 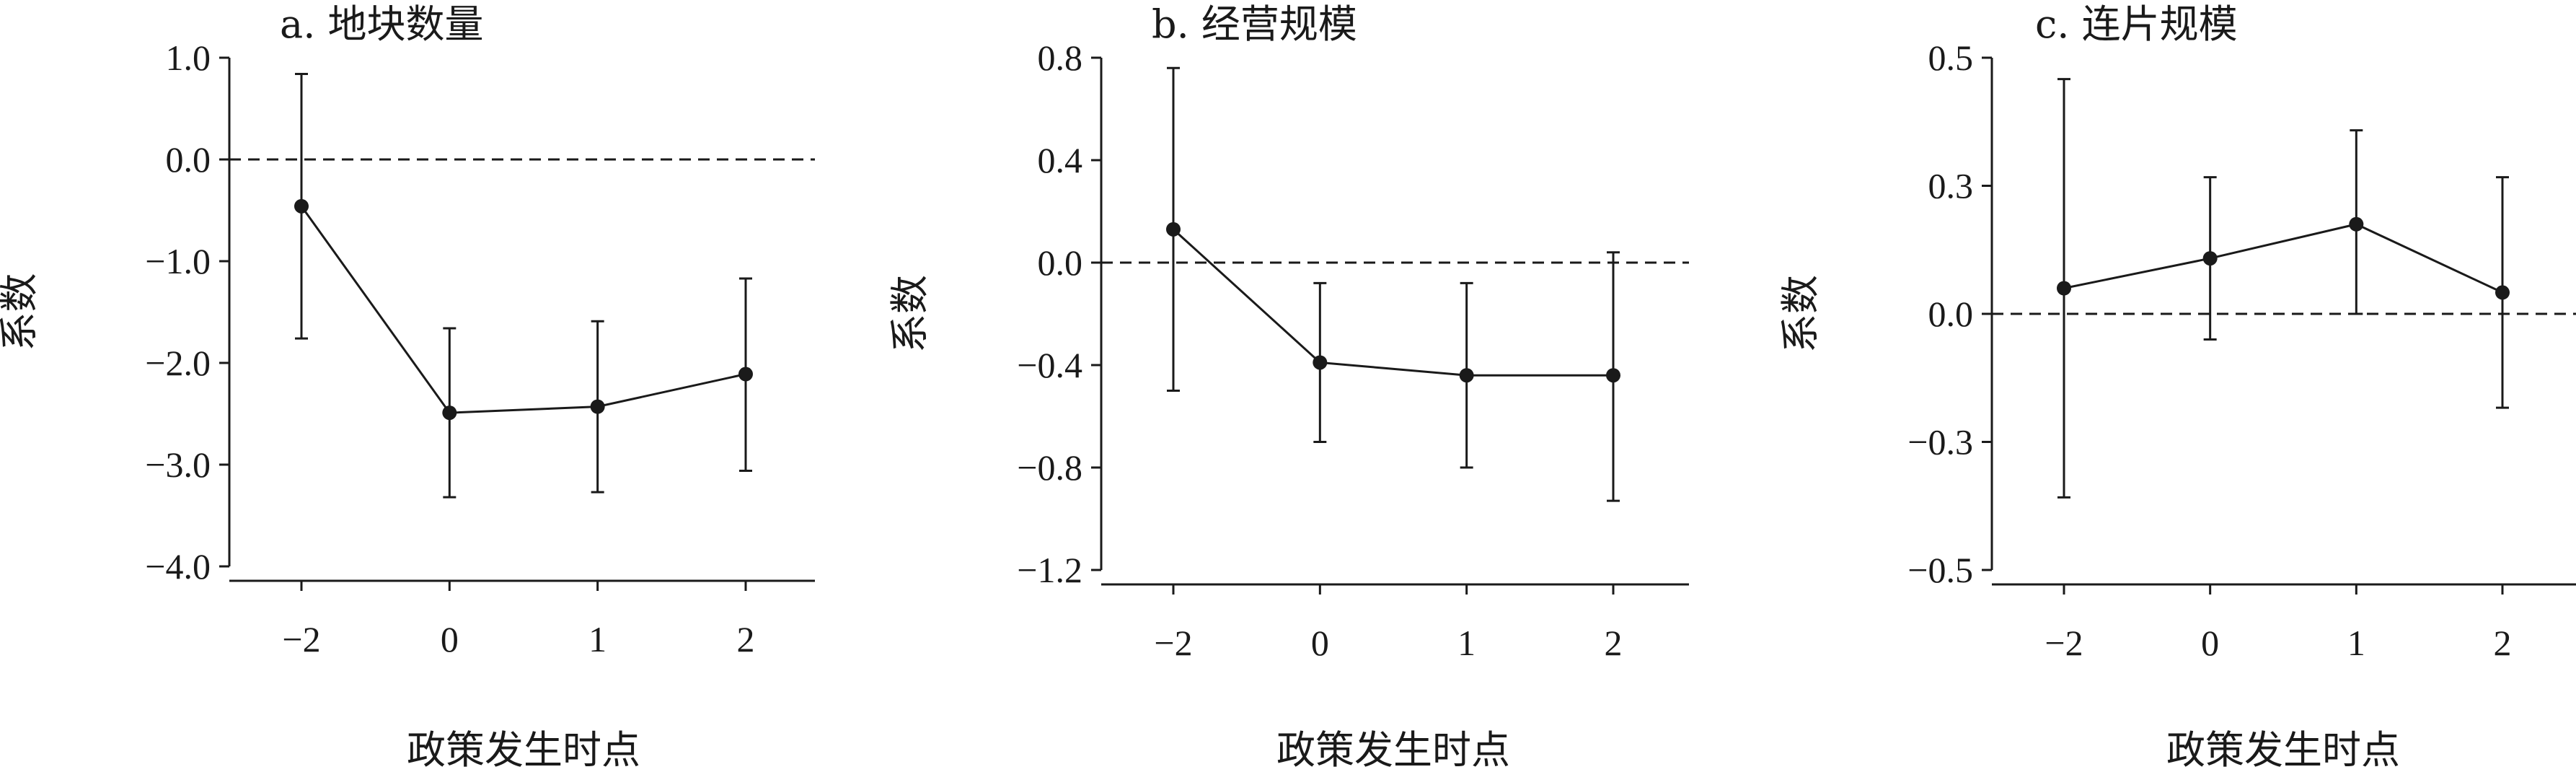 What do you see at coordinates (1940, 442) in the screenshot?
I see `y-tick-label: −0.3` at bounding box center [1940, 442].